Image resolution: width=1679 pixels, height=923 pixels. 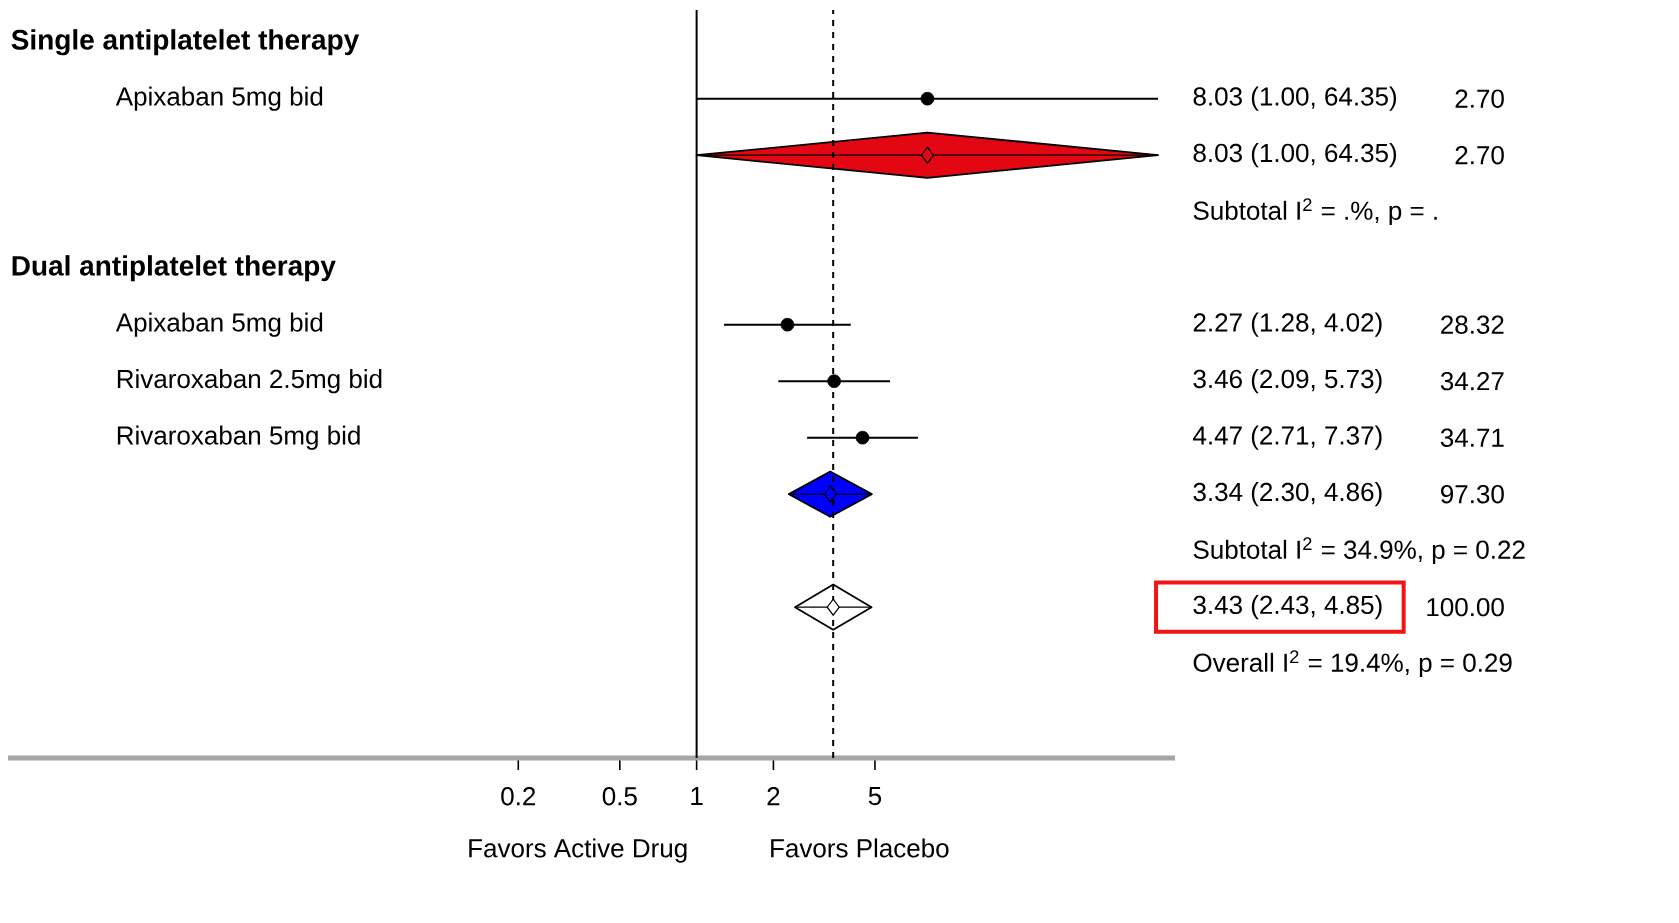 I want to click on y2-tick-label: Overall I$^{2}$ = 19.4%, p = 0.29, so click(x=1352, y=664).